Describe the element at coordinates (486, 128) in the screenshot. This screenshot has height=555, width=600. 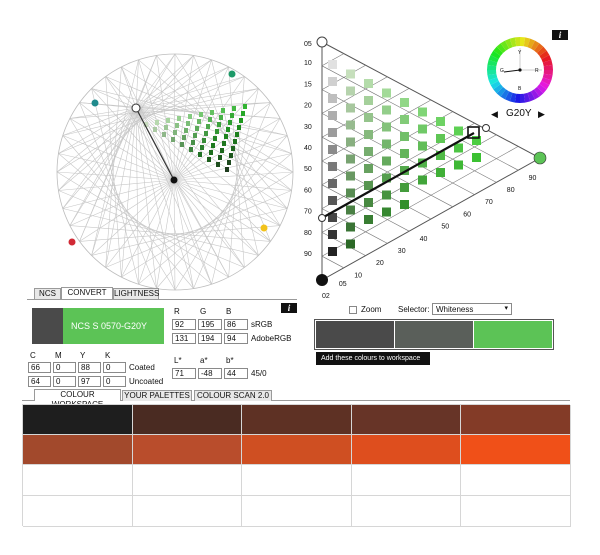
I see `selector-end-point` at that location.